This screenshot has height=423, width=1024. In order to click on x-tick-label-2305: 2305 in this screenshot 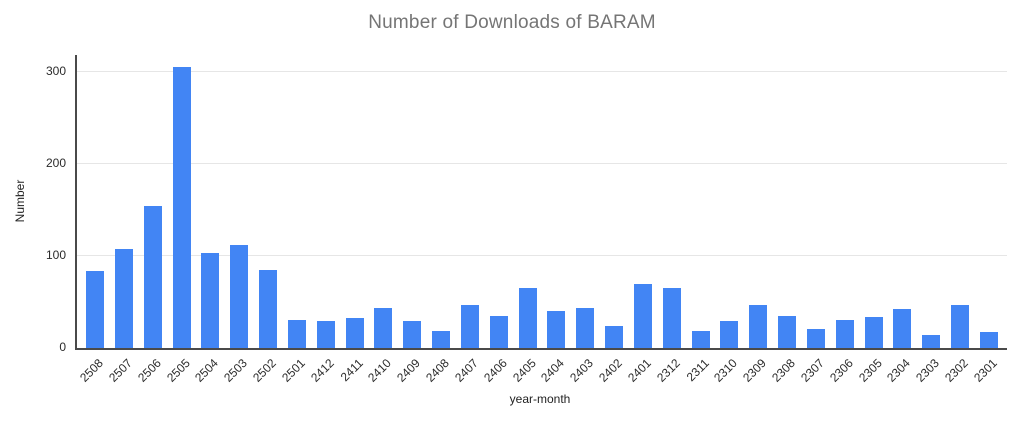, I will do `click(870, 370)`.